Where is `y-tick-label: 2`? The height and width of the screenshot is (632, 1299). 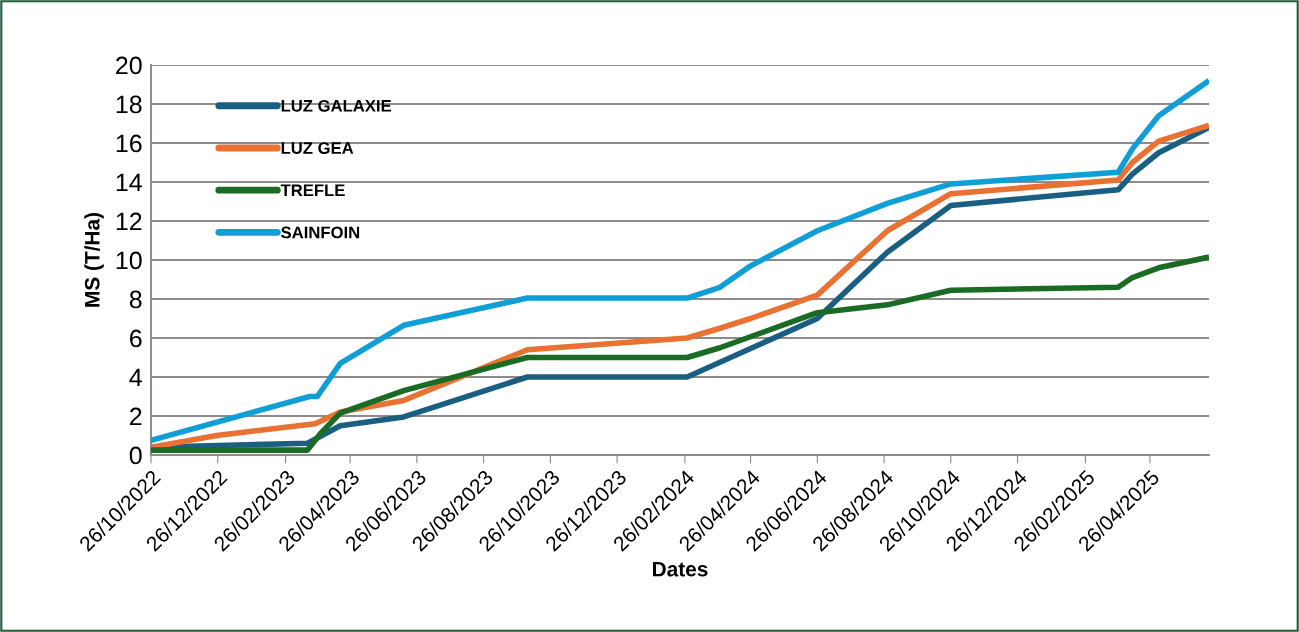 y-tick-label: 2 is located at coordinates (136, 416).